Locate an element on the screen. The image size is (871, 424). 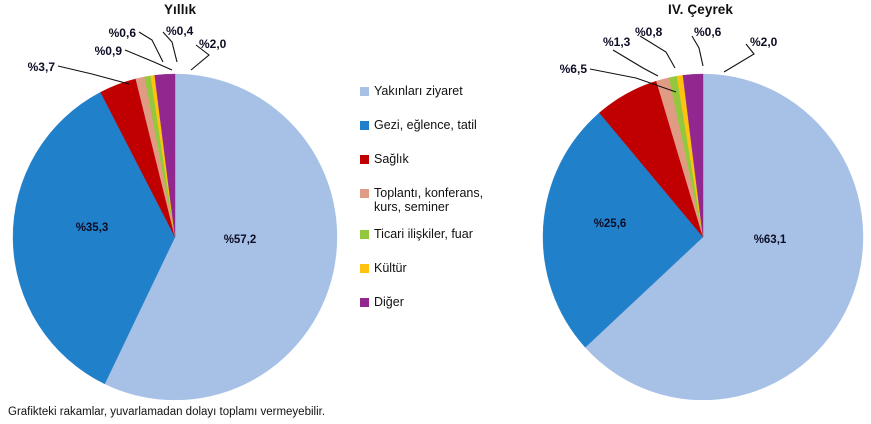
callout-value-label: %3,7 is located at coordinates (42, 67).